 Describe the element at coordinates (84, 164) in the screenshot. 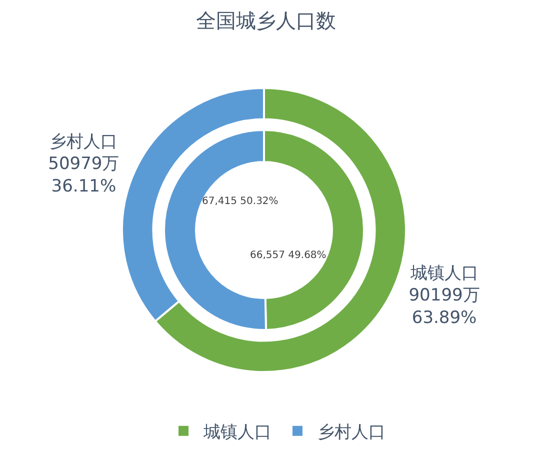

I see `data-label: 乡村人口 50979万 36.11%` at that location.